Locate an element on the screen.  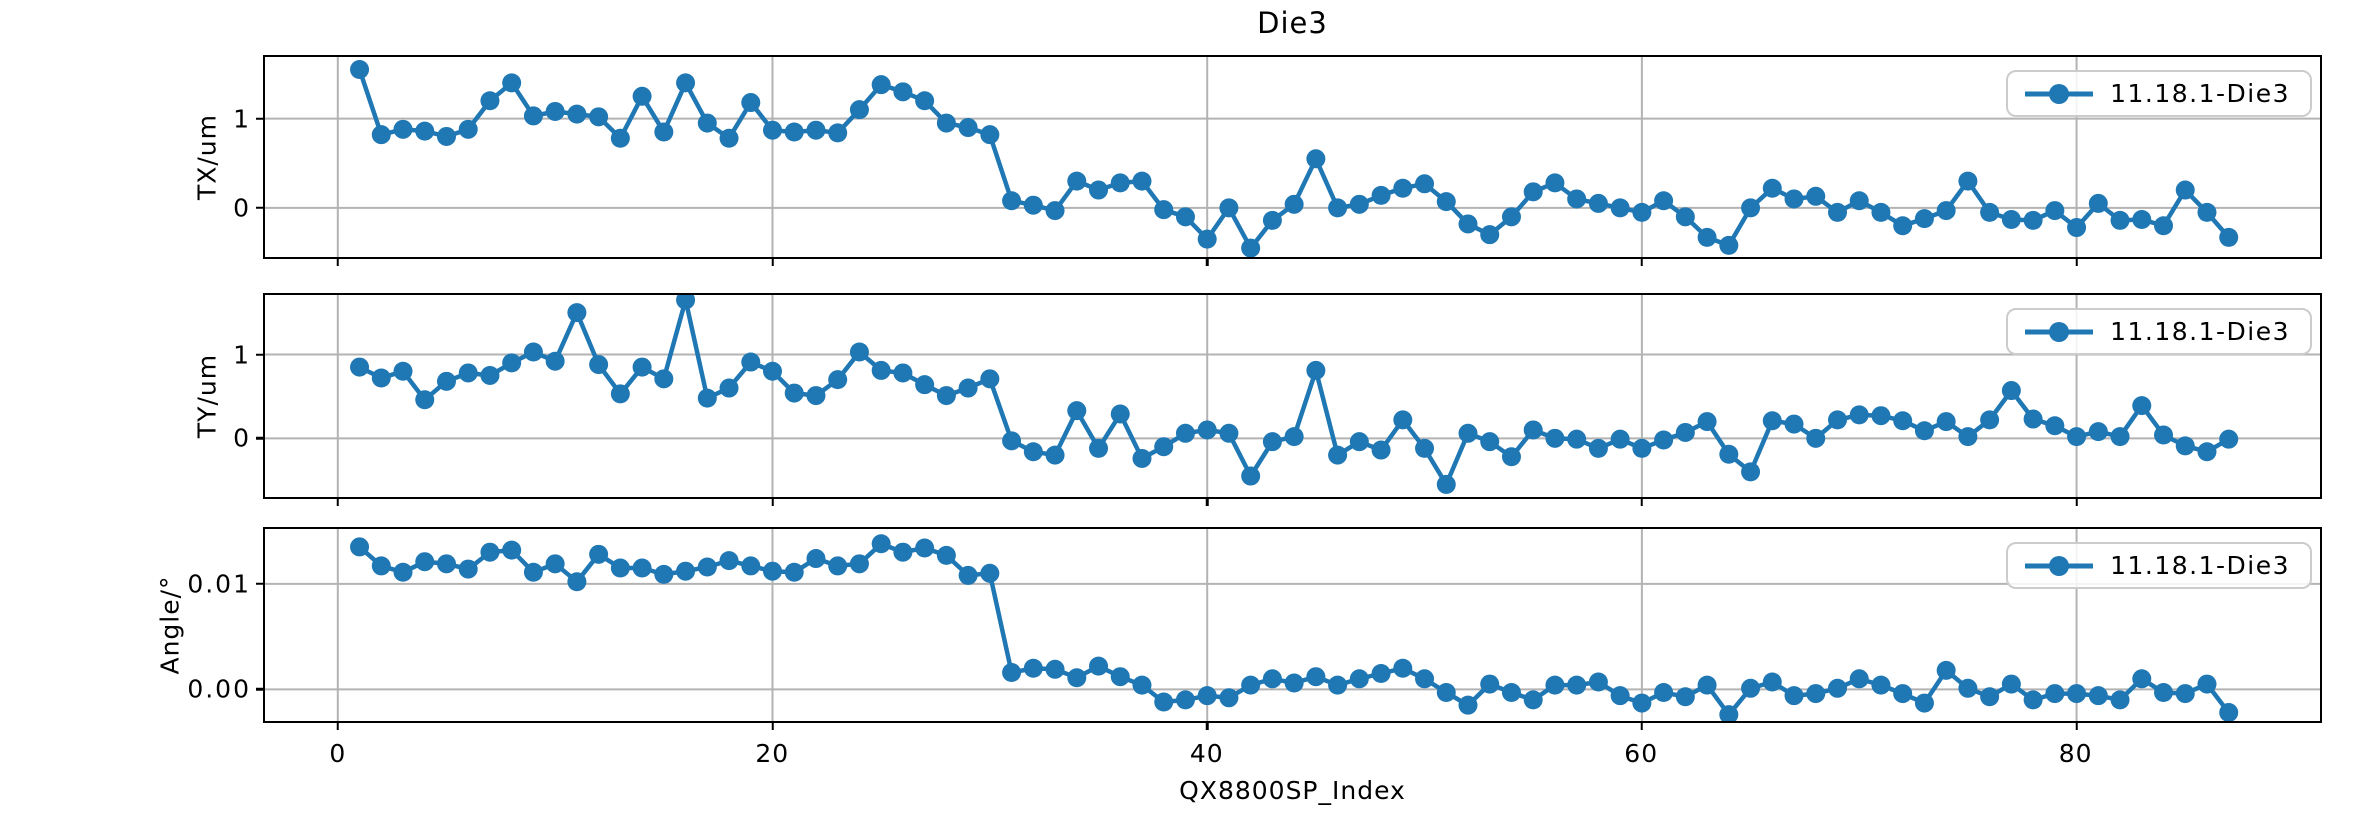
x-tick-label: 0 is located at coordinates (338, 753).